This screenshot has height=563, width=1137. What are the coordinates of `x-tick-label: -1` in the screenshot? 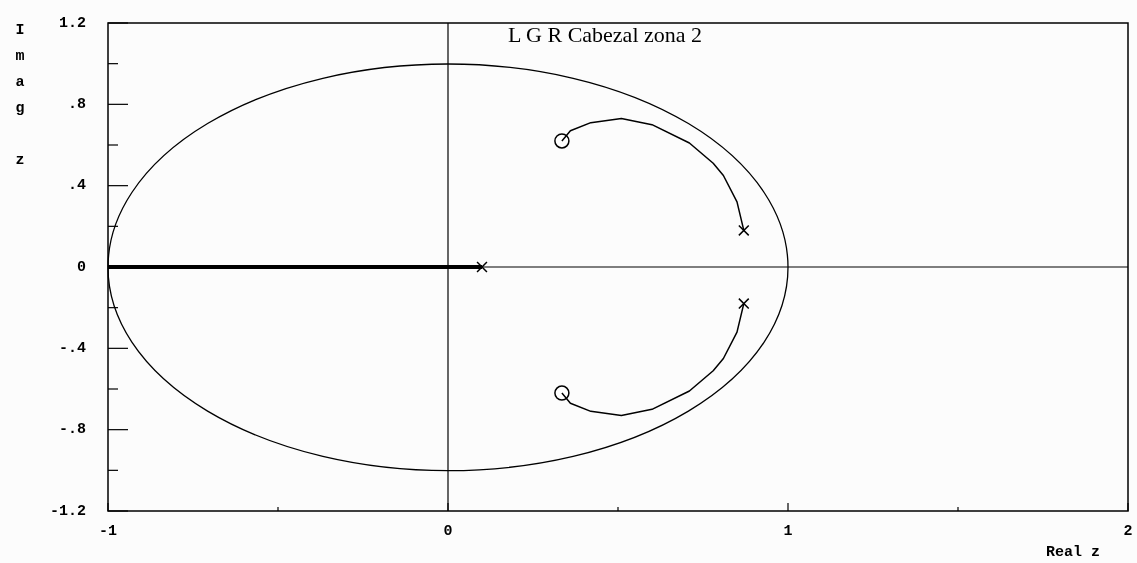 It's located at (108, 531).